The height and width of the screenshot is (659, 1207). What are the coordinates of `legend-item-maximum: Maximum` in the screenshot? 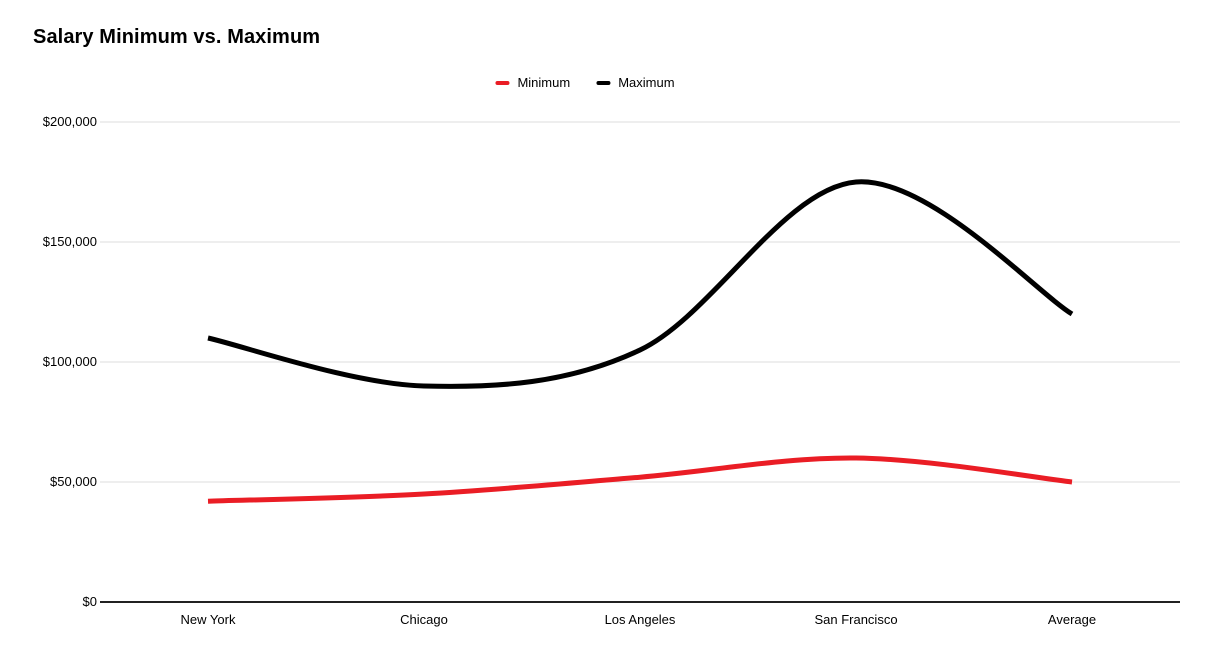 It's located at (635, 82).